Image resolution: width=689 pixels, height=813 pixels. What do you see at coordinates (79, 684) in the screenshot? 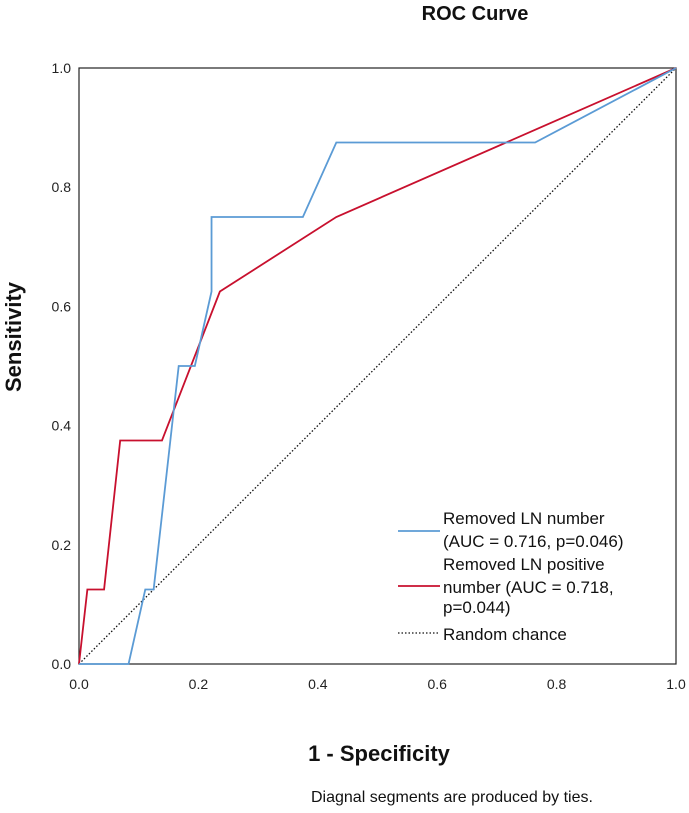
I see `x-tick-label: 0.0` at bounding box center [79, 684].